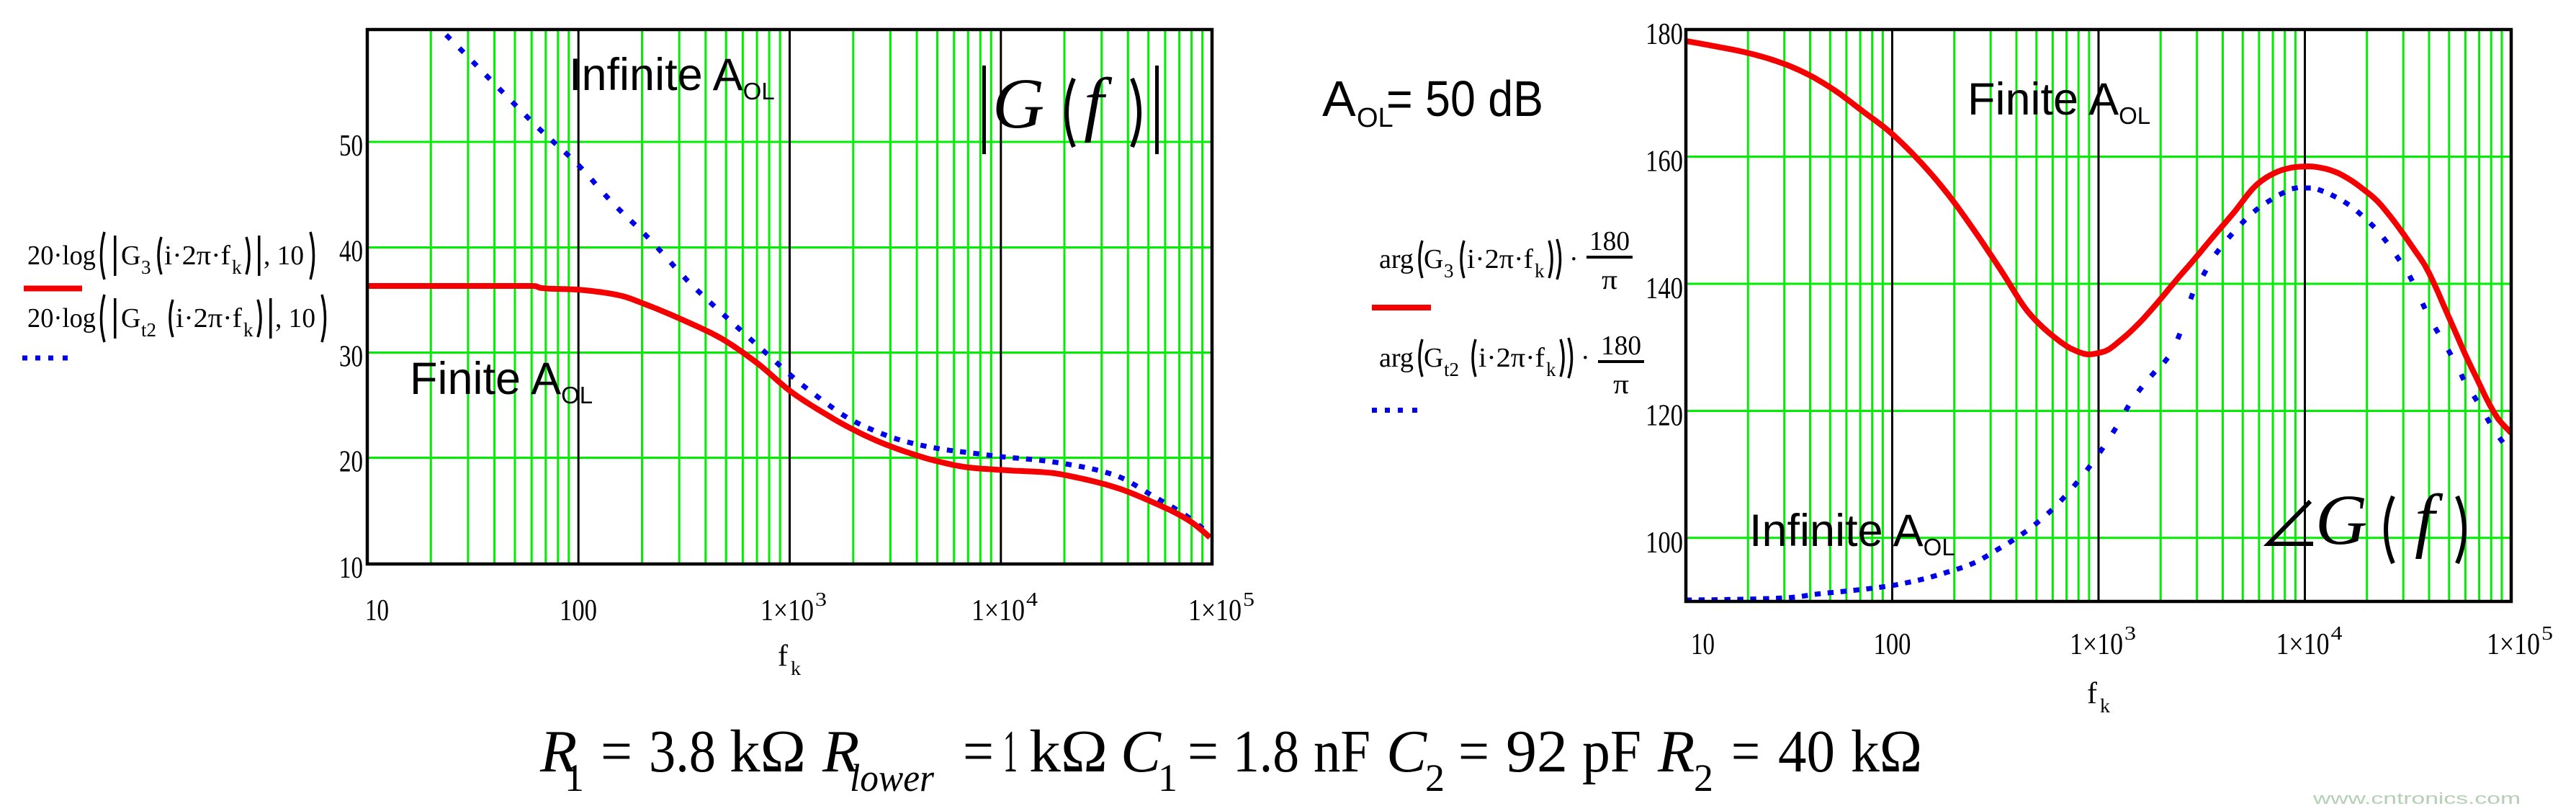 Image resolution: width=2576 pixels, height=806 pixels. What do you see at coordinates (1537, 751) in the screenshot?
I see `svg-text: 92` at bounding box center [1537, 751].